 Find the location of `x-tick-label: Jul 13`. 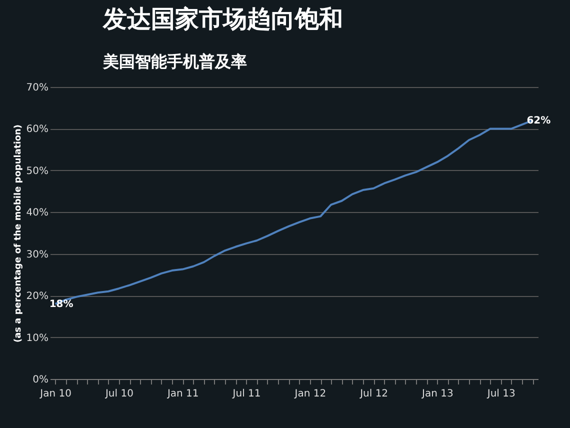

x-tick-label: Jul 13 is located at coordinates (501, 394).